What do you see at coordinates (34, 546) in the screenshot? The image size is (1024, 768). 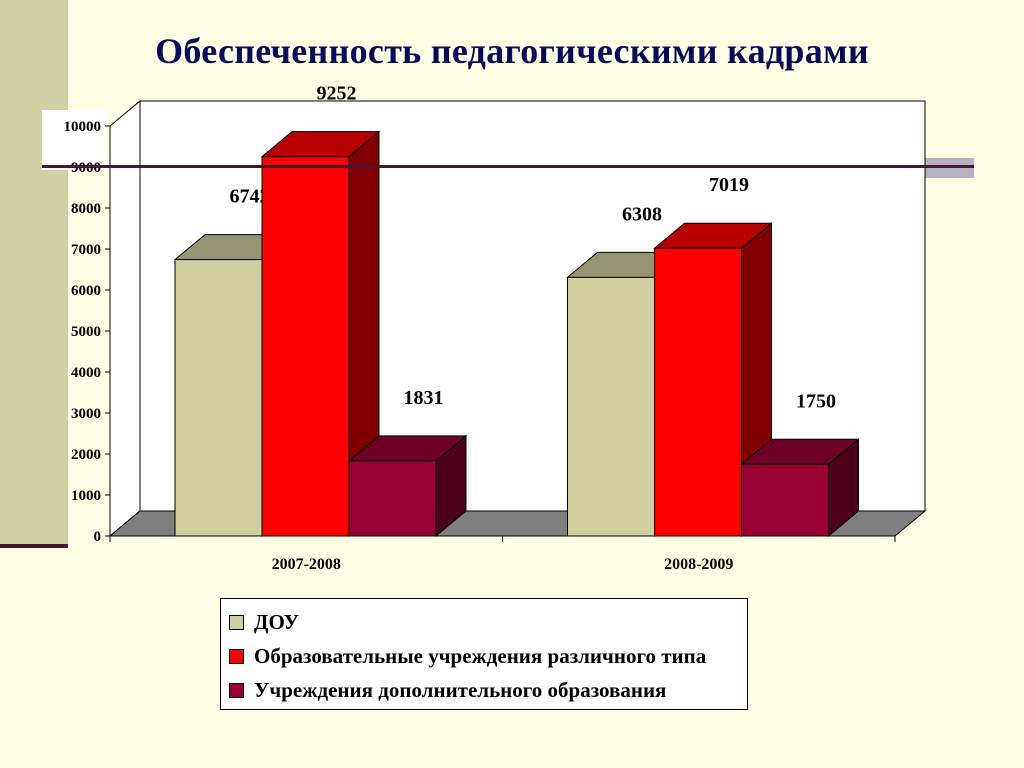 I see `decorative-side-line` at bounding box center [34, 546].